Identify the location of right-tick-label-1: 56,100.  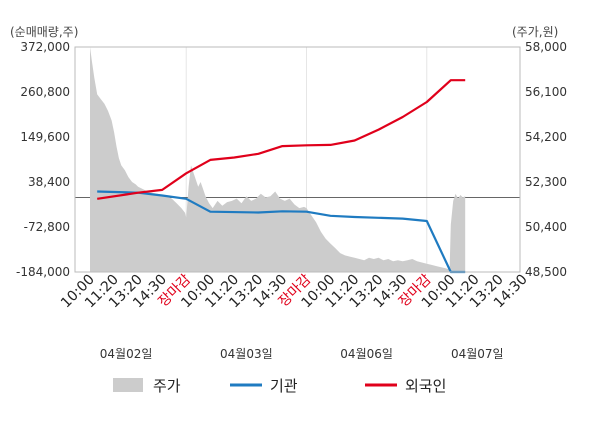
(546, 92).